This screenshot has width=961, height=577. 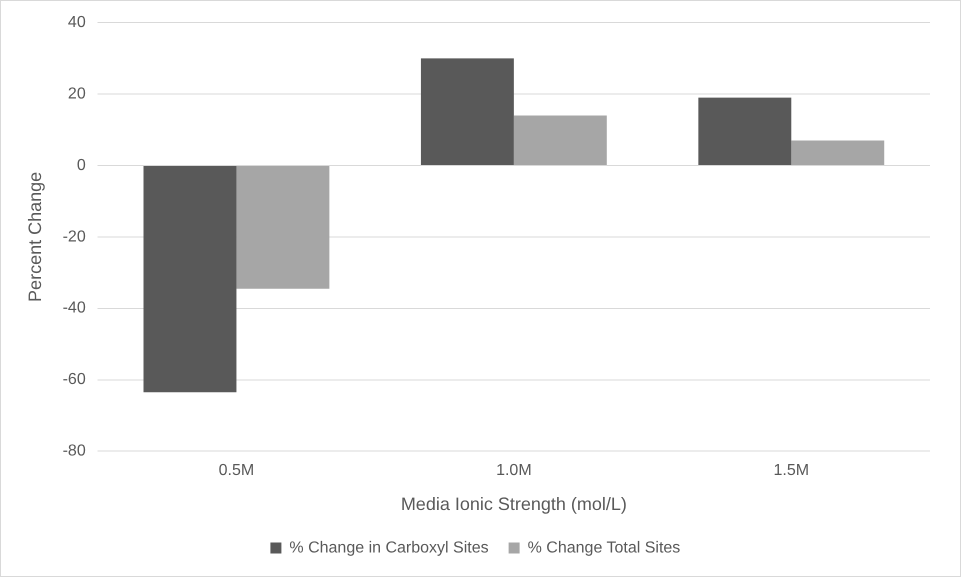 What do you see at coordinates (74, 379) in the screenshot?
I see `y-tick-label: -60` at bounding box center [74, 379].